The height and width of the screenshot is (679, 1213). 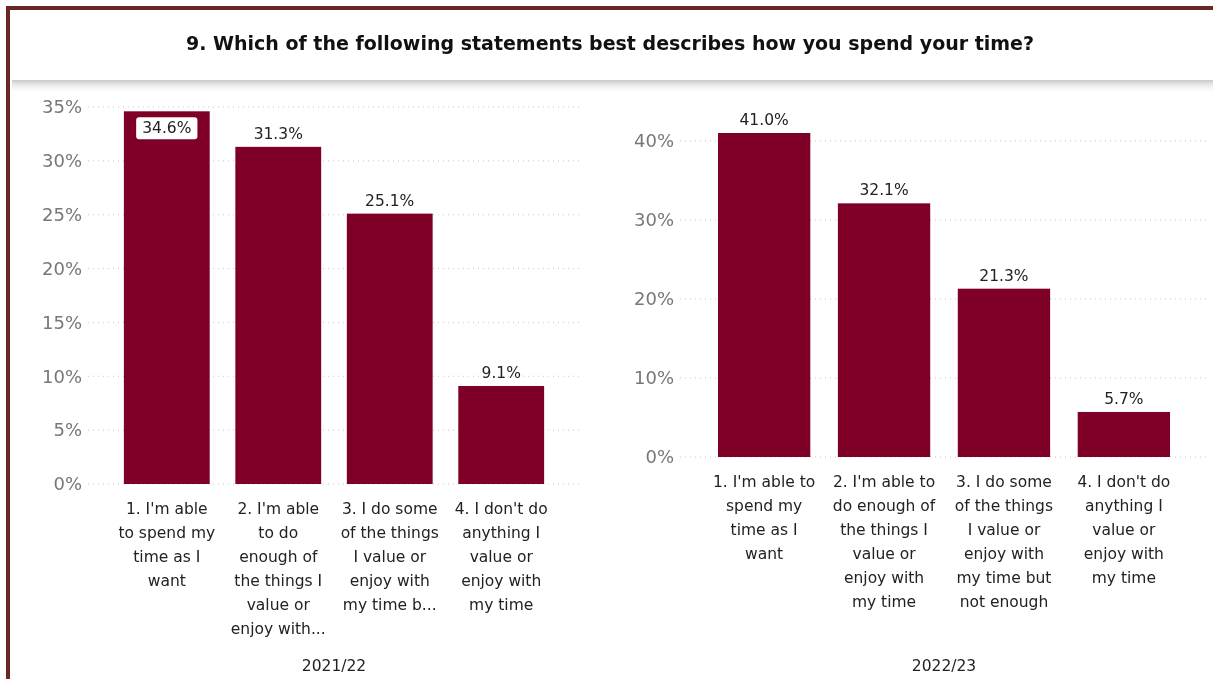 I want to click on y-tick-label: 25%, so click(x=61, y=215).